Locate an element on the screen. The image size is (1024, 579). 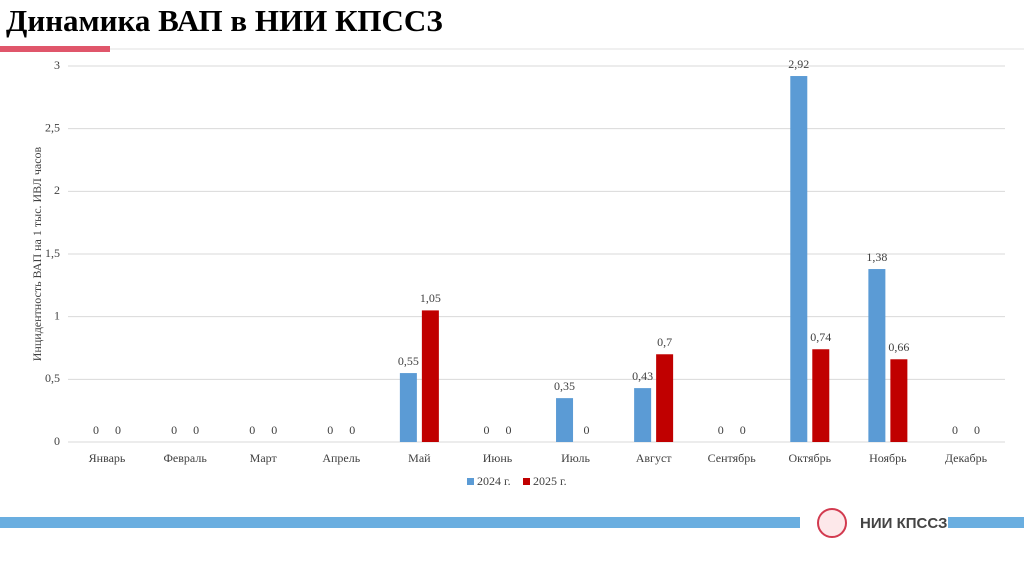
slide-title: Динамика ВАП в НИИ КПССЗ is located at coordinates (224, 20).